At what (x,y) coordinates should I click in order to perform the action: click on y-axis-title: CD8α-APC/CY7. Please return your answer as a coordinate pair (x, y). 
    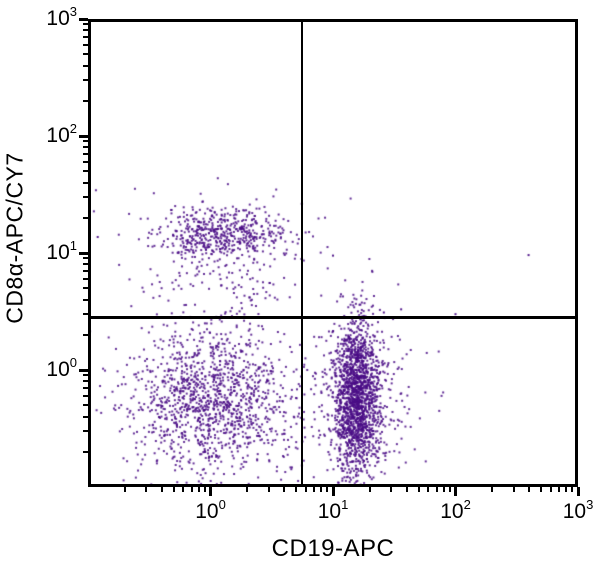
    Looking at the image, I should click on (14, 238).